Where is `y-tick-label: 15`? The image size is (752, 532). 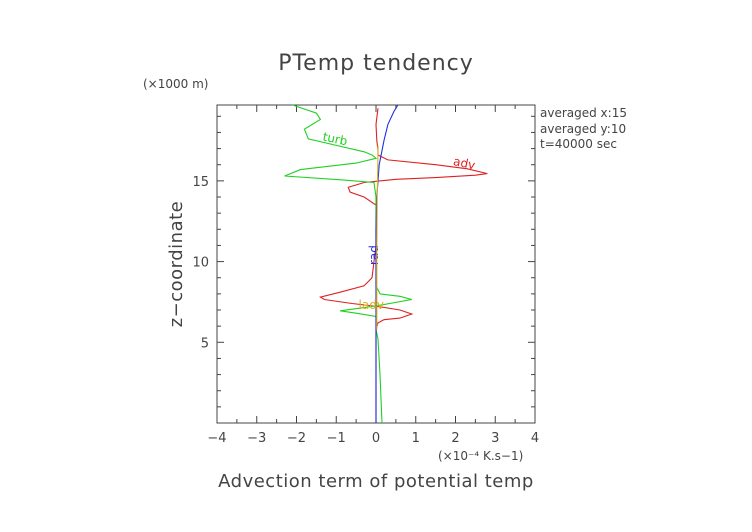
y-tick-label: 15 is located at coordinates (200, 182).